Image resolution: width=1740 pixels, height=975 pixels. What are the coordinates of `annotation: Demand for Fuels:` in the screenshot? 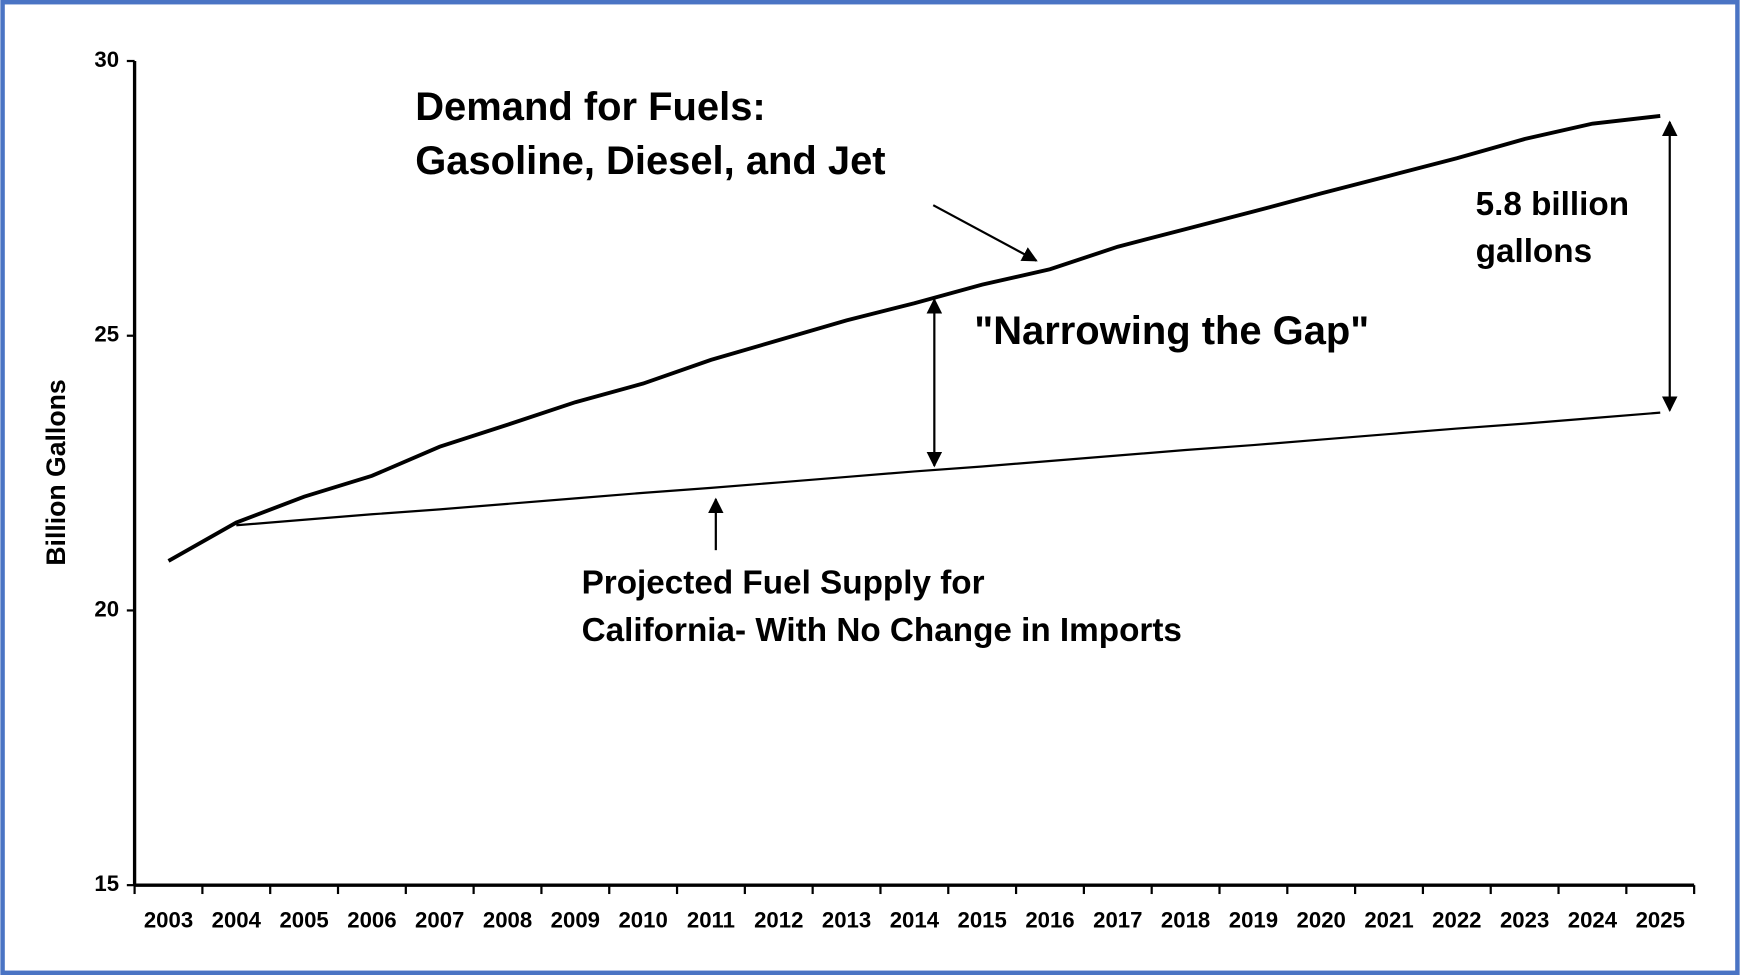 It's located at (590, 107).